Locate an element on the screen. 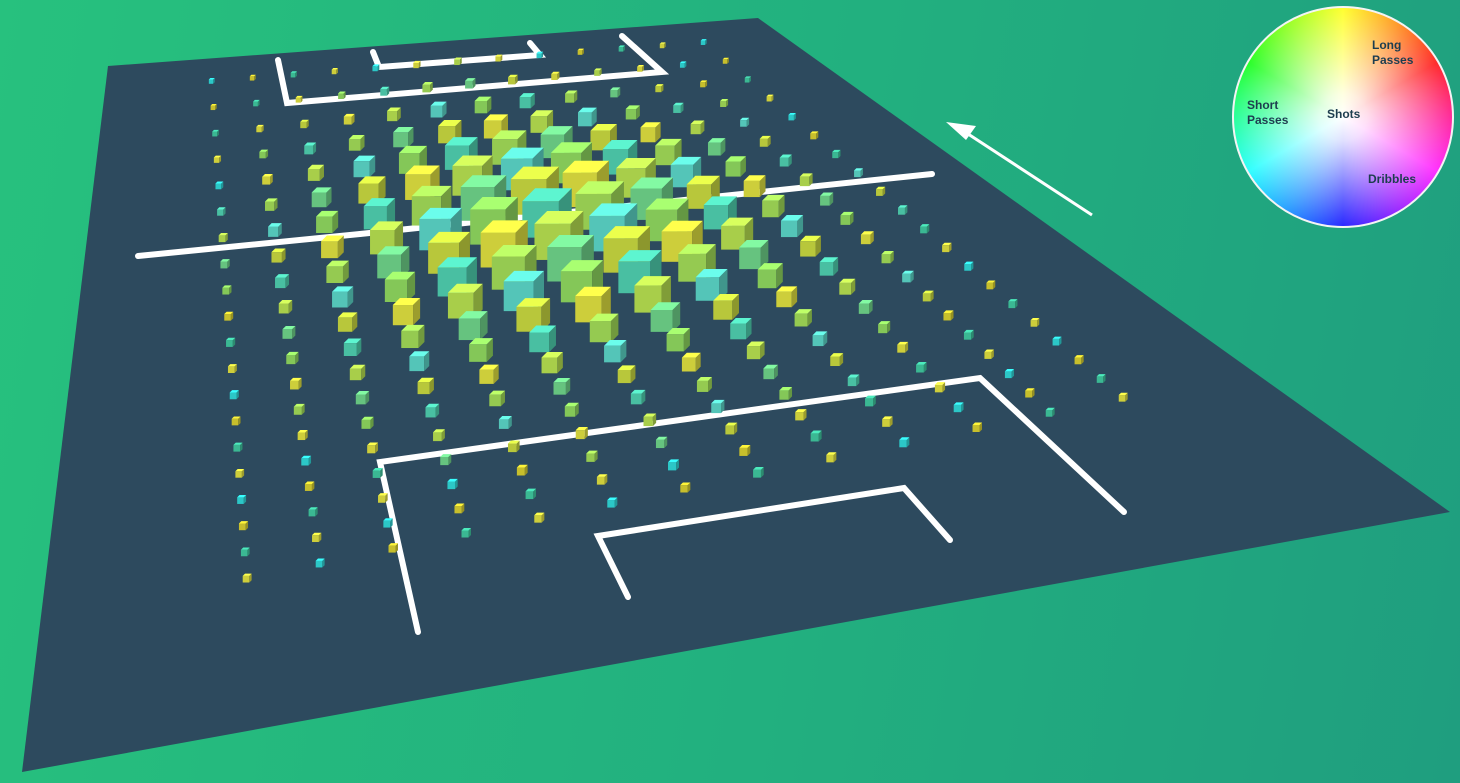  heatmap-cube-r9-c11 is located at coordinates (847, 218).